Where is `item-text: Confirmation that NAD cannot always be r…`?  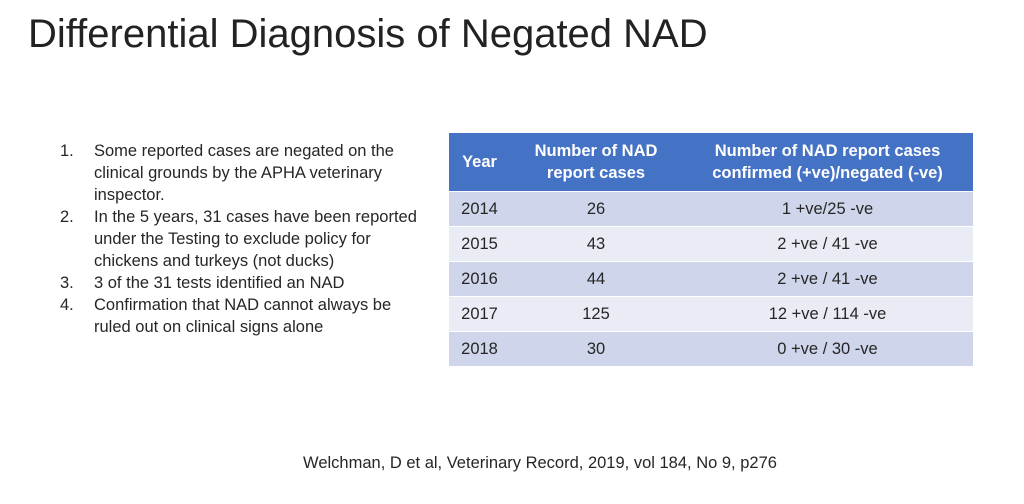
item-text: Confirmation that NAD cannot always be r… is located at coordinates (243, 316).